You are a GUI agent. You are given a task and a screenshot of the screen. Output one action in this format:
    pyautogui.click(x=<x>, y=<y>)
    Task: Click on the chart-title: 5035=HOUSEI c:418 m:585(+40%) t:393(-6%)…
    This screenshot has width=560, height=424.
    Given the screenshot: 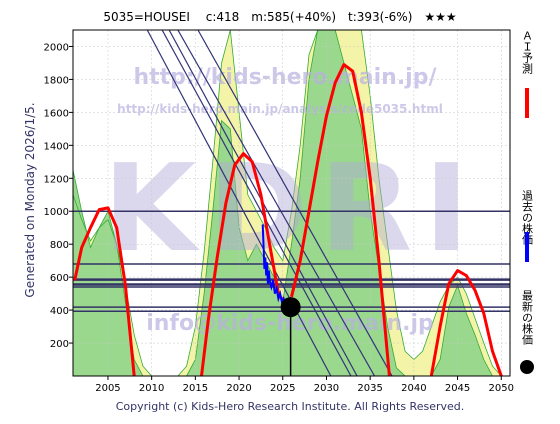 What is the action you would take?
    pyautogui.click(x=279, y=17)
    